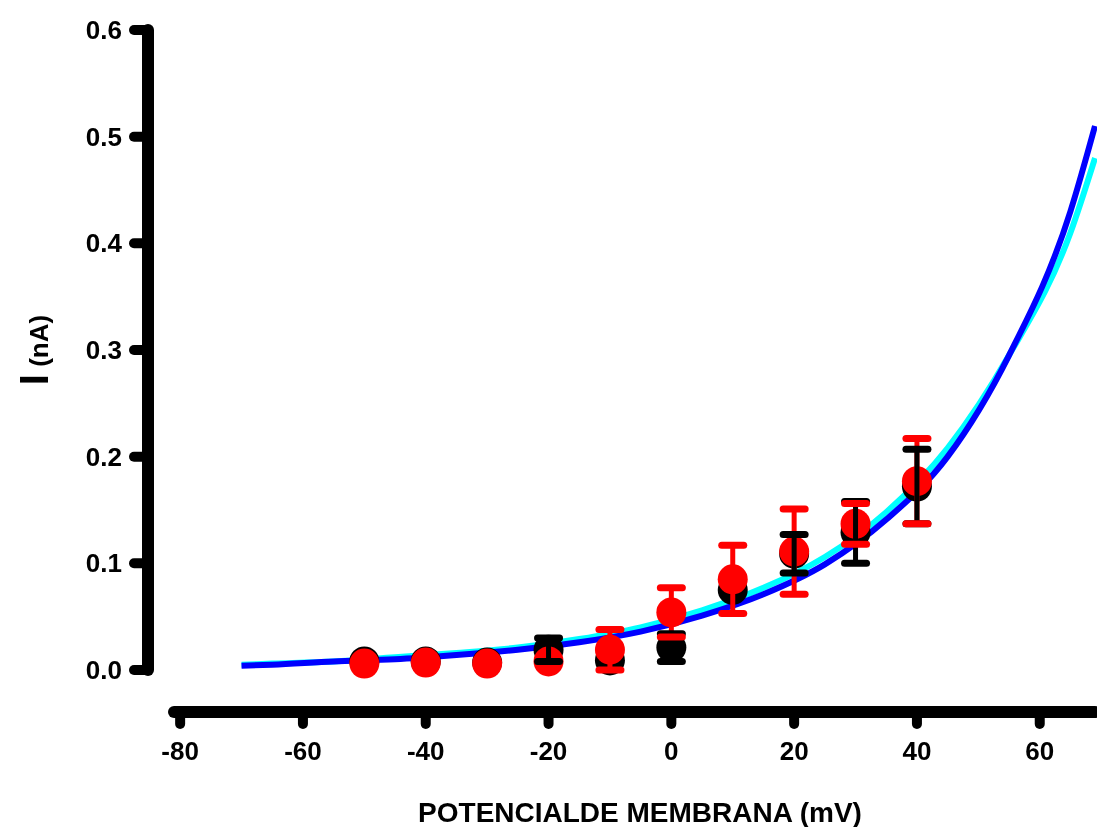 The image size is (1097, 827). What do you see at coordinates (104, 243) in the screenshot?
I see `y-tick-label: 0.4` at bounding box center [104, 243].